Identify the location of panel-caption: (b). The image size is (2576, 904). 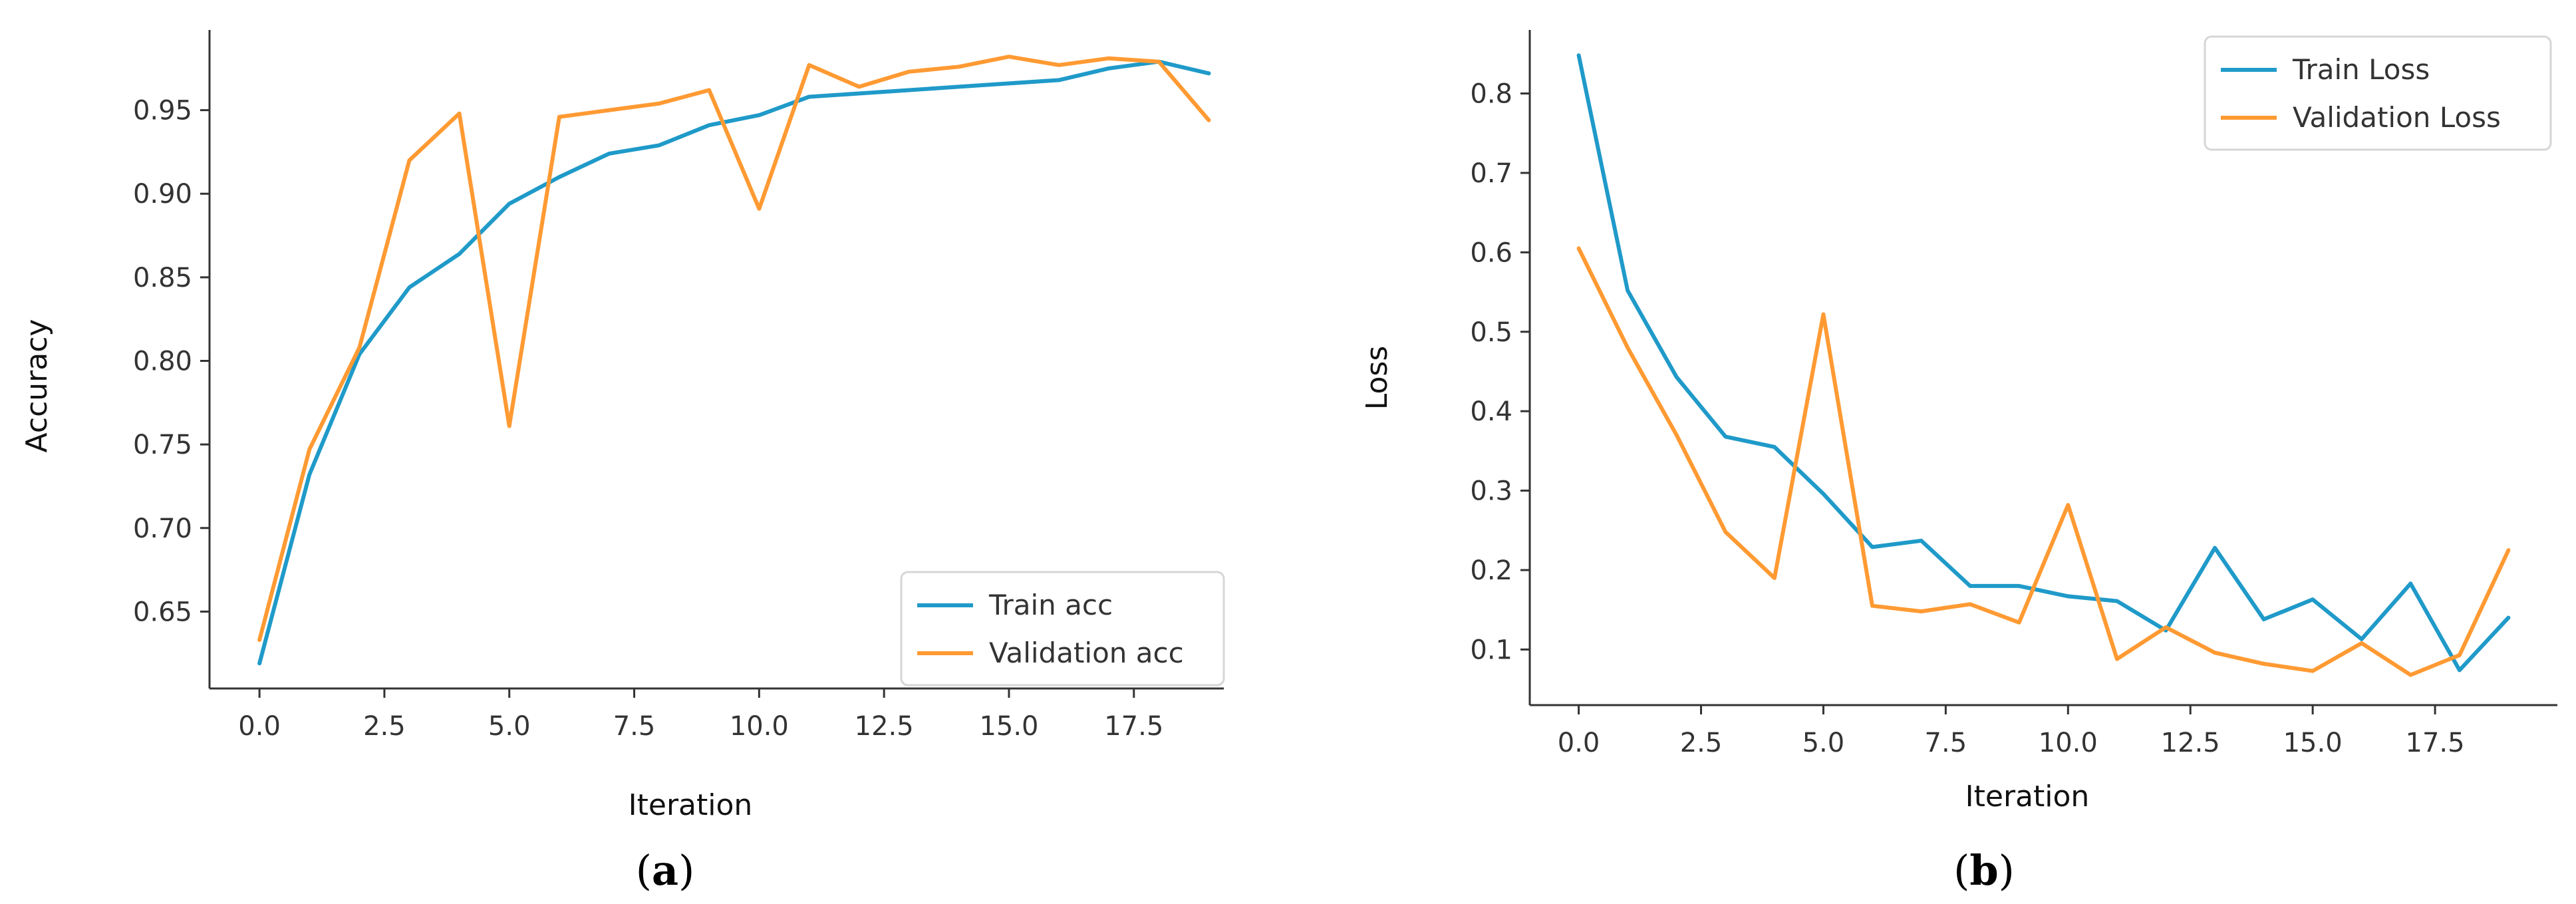
(1984, 871).